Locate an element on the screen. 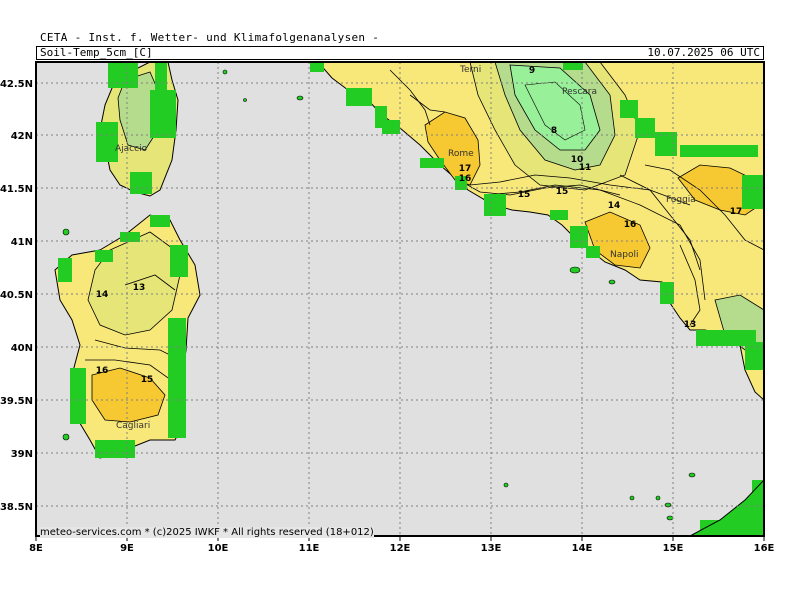 The width and height of the screenshot is (800, 600). city-label-ajaccio: Ajaccio is located at coordinates (131, 149).